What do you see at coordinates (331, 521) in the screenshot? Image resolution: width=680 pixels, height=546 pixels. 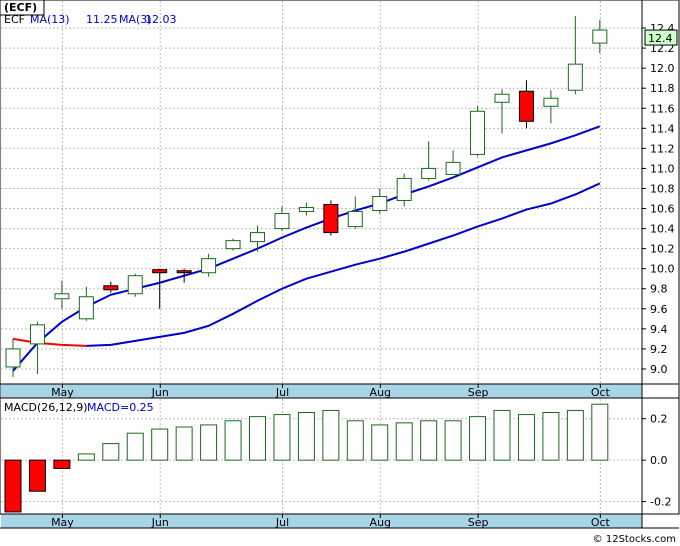 I see `macd-x-labels: May Jun Jul Aug Sep Oct` at bounding box center [331, 521].